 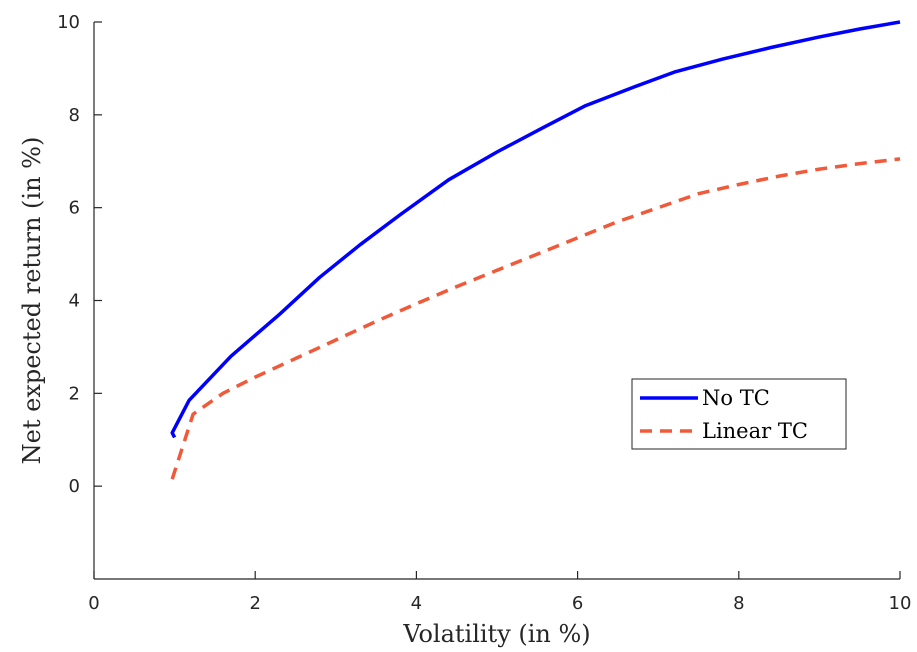 I want to click on x-tick-label: 10, so click(x=900, y=603).